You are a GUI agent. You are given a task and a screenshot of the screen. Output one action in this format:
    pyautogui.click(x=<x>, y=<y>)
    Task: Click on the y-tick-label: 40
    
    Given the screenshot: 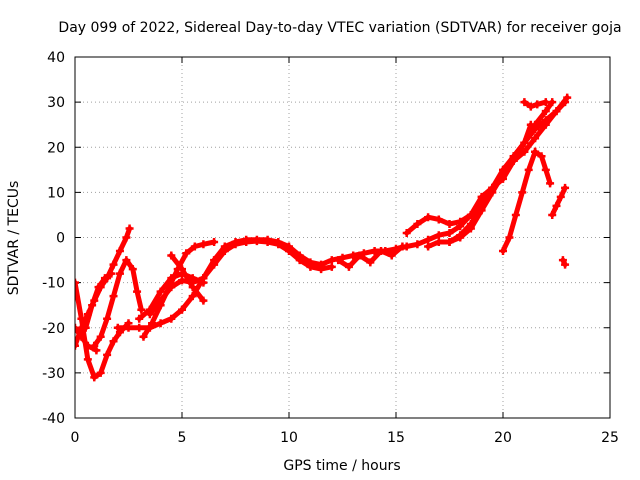 What is the action you would take?
    pyautogui.click(x=56, y=58)
    